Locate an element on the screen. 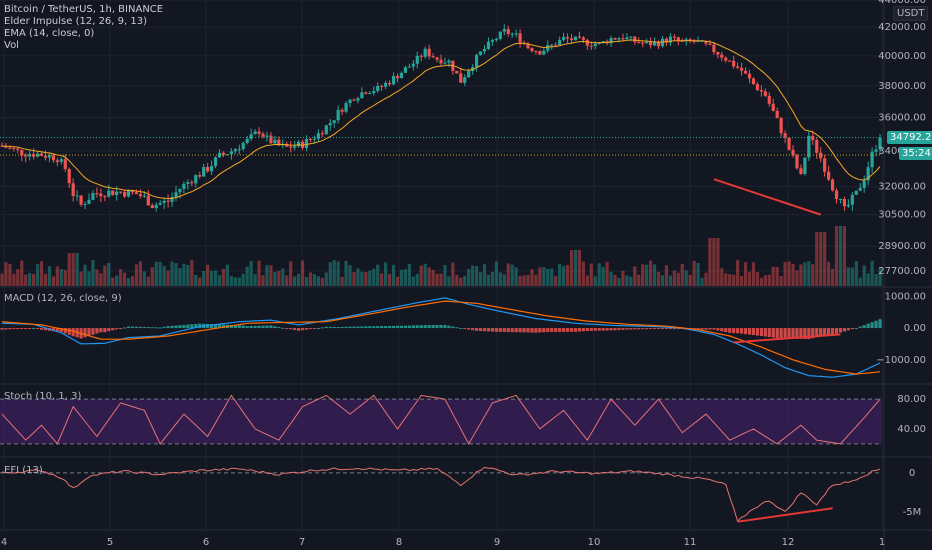 This screenshot has height=550, width=932. efi-label: EFI (13) is located at coordinates (23, 470).